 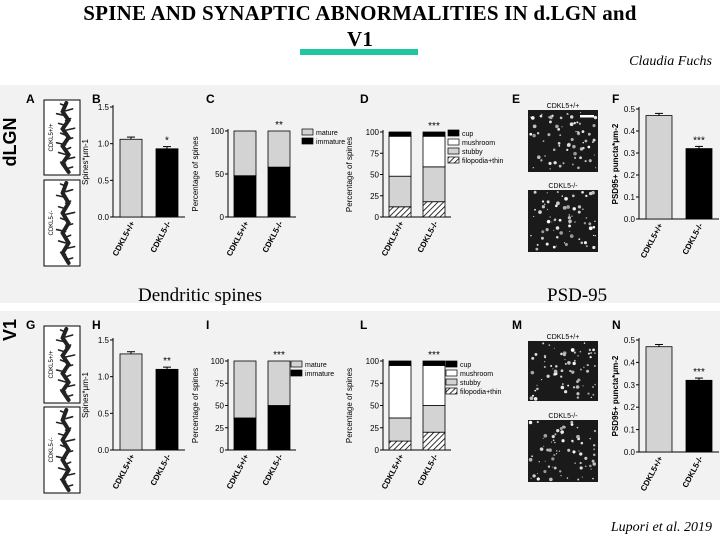 What do you see at coordinates (167, 361) in the screenshot?
I see `chart-h-significance: **` at bounding box center [167, 361].